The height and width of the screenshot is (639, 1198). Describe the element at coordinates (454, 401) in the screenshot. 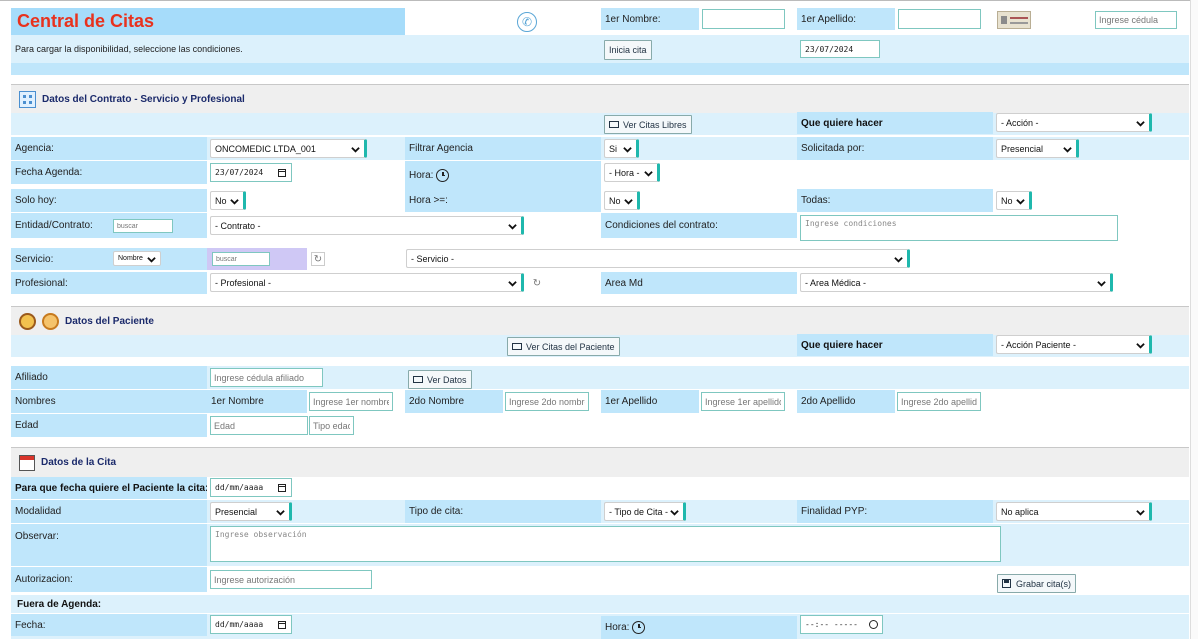

I see `second-name-sublabel: 2do Nombre` at that location.